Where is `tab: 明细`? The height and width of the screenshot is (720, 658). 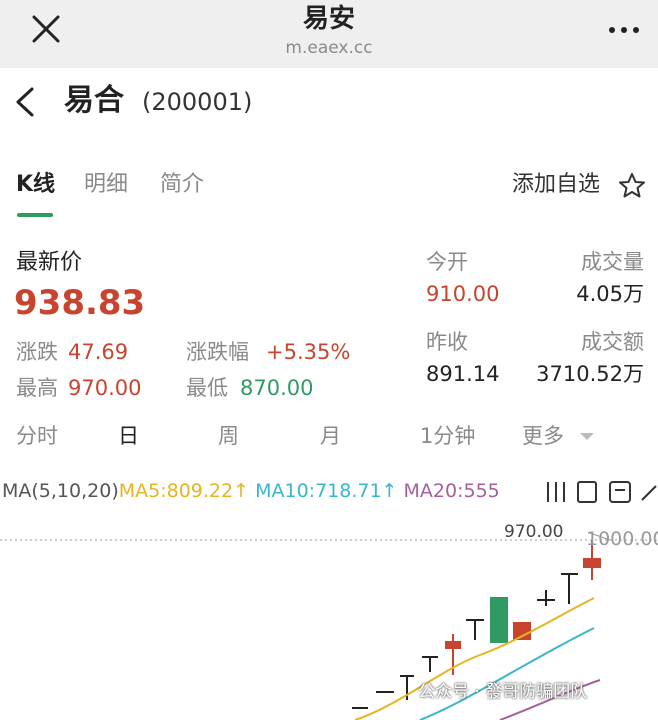
tab: 明细 is located at coordinates (106, 184).